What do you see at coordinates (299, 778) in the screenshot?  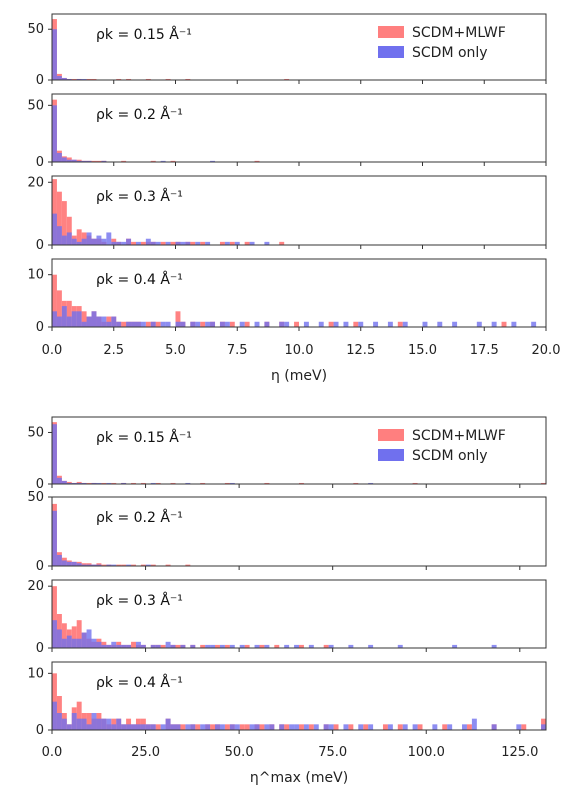 I see `x-axis-label: η^max (meV)` at bounding box center [299, 778].